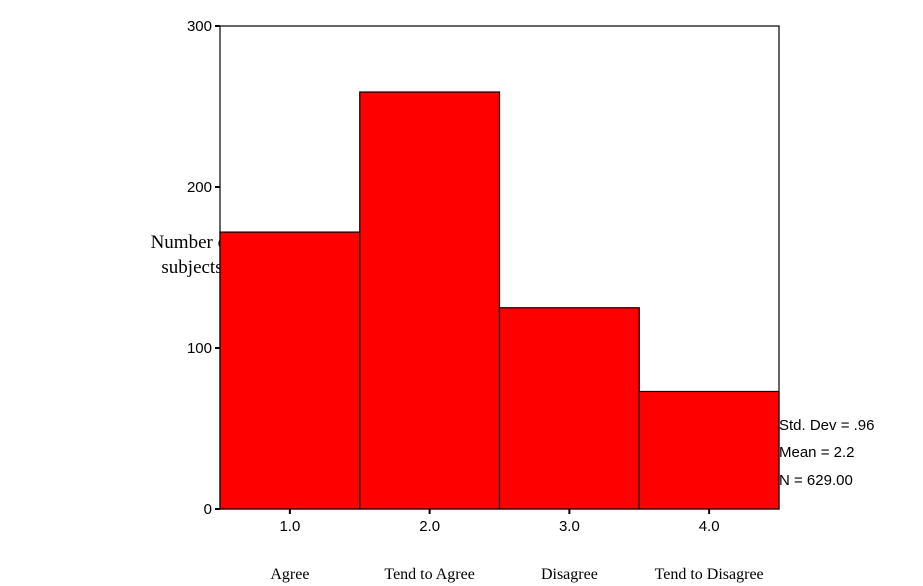 This screenshot has width=923, height=586. Describe the element at coordinates (569, 574) in the screenshot. I see `category-label: Disagree` at that location.